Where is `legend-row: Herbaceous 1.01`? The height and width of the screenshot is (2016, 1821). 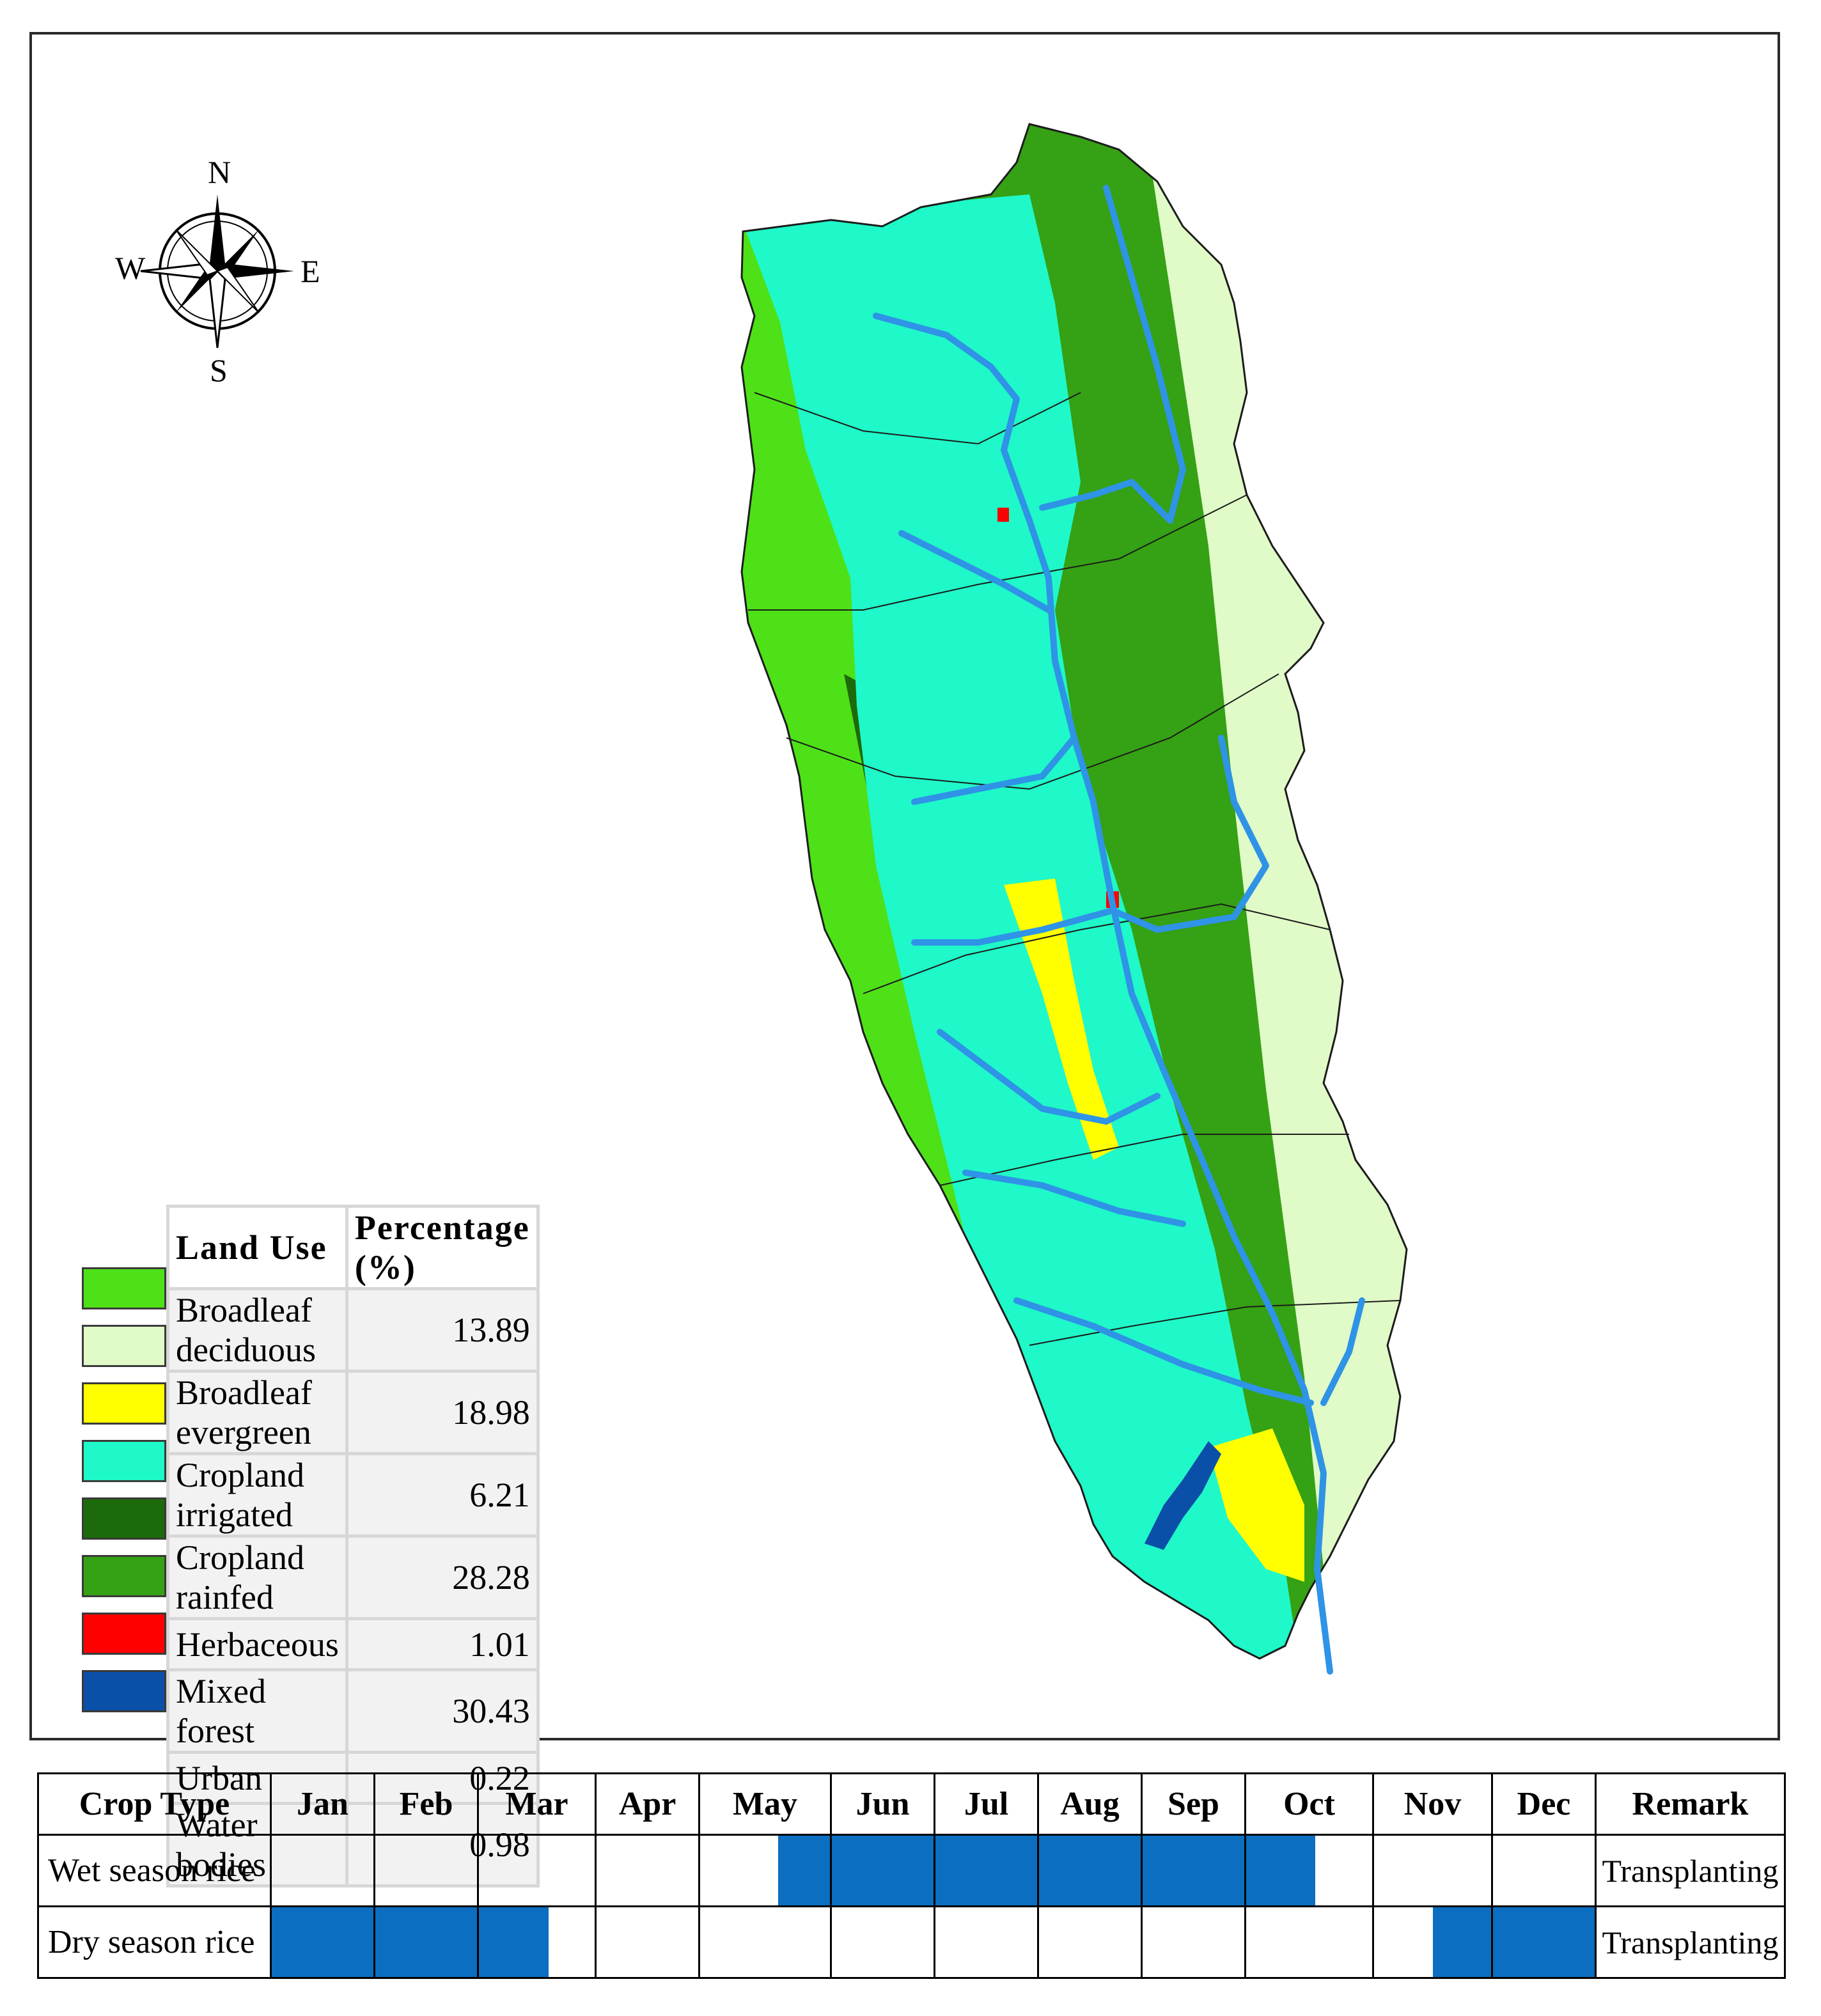
legend-row: Herbaceous 1.01 is located at coordinates (353, 1644).